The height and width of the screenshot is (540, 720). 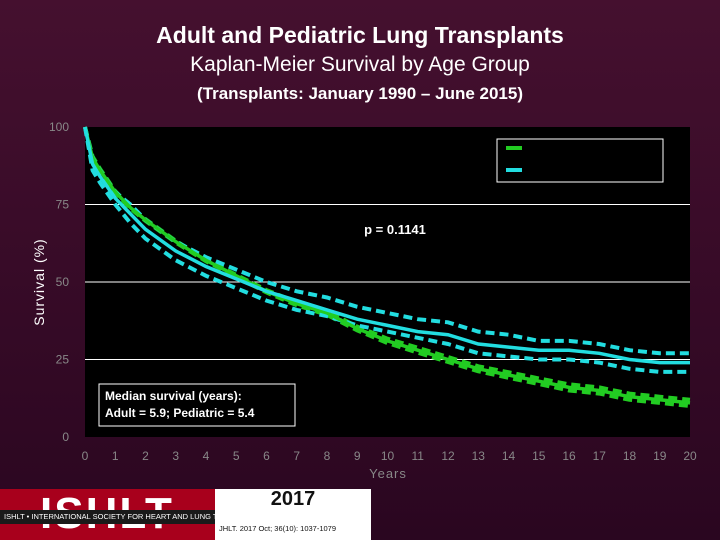 I want to click on y-tick-label: 25, so click(x=63, y=360).